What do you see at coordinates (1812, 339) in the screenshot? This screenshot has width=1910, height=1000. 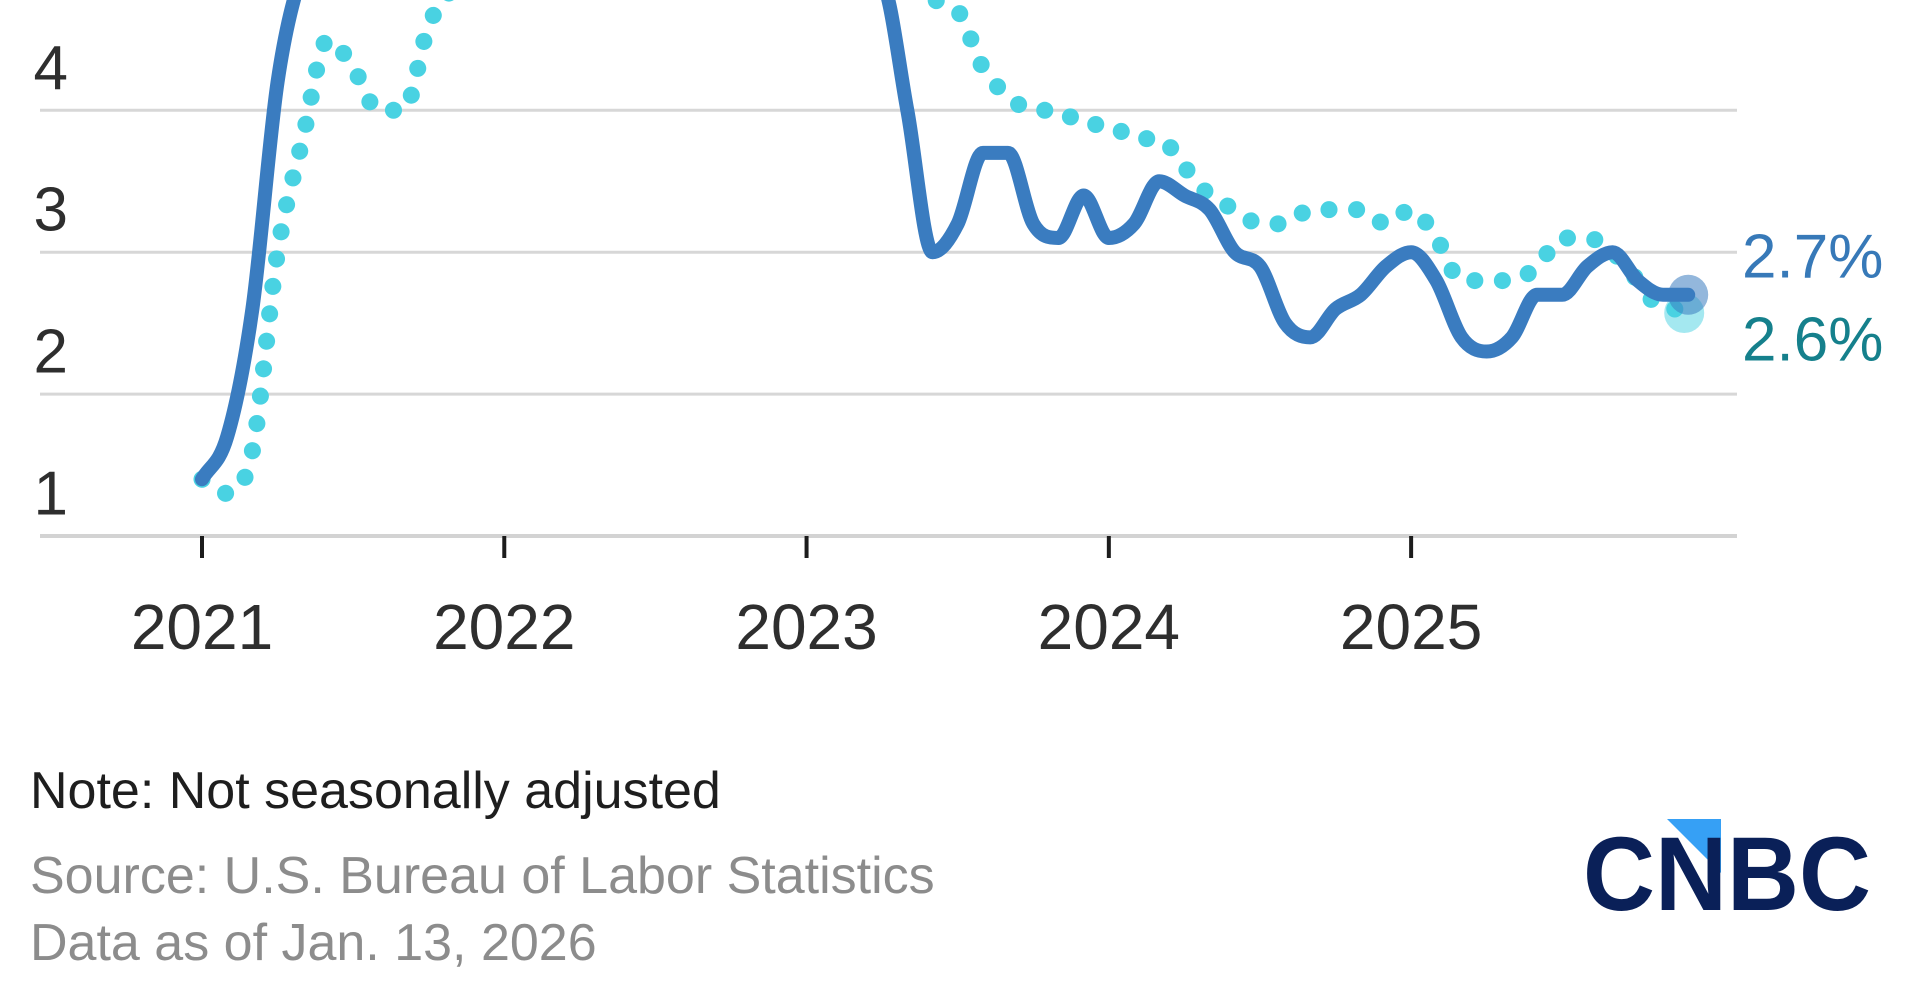 I see `dotted-end-label: 2.6%` at bounding box center [1812, 339].